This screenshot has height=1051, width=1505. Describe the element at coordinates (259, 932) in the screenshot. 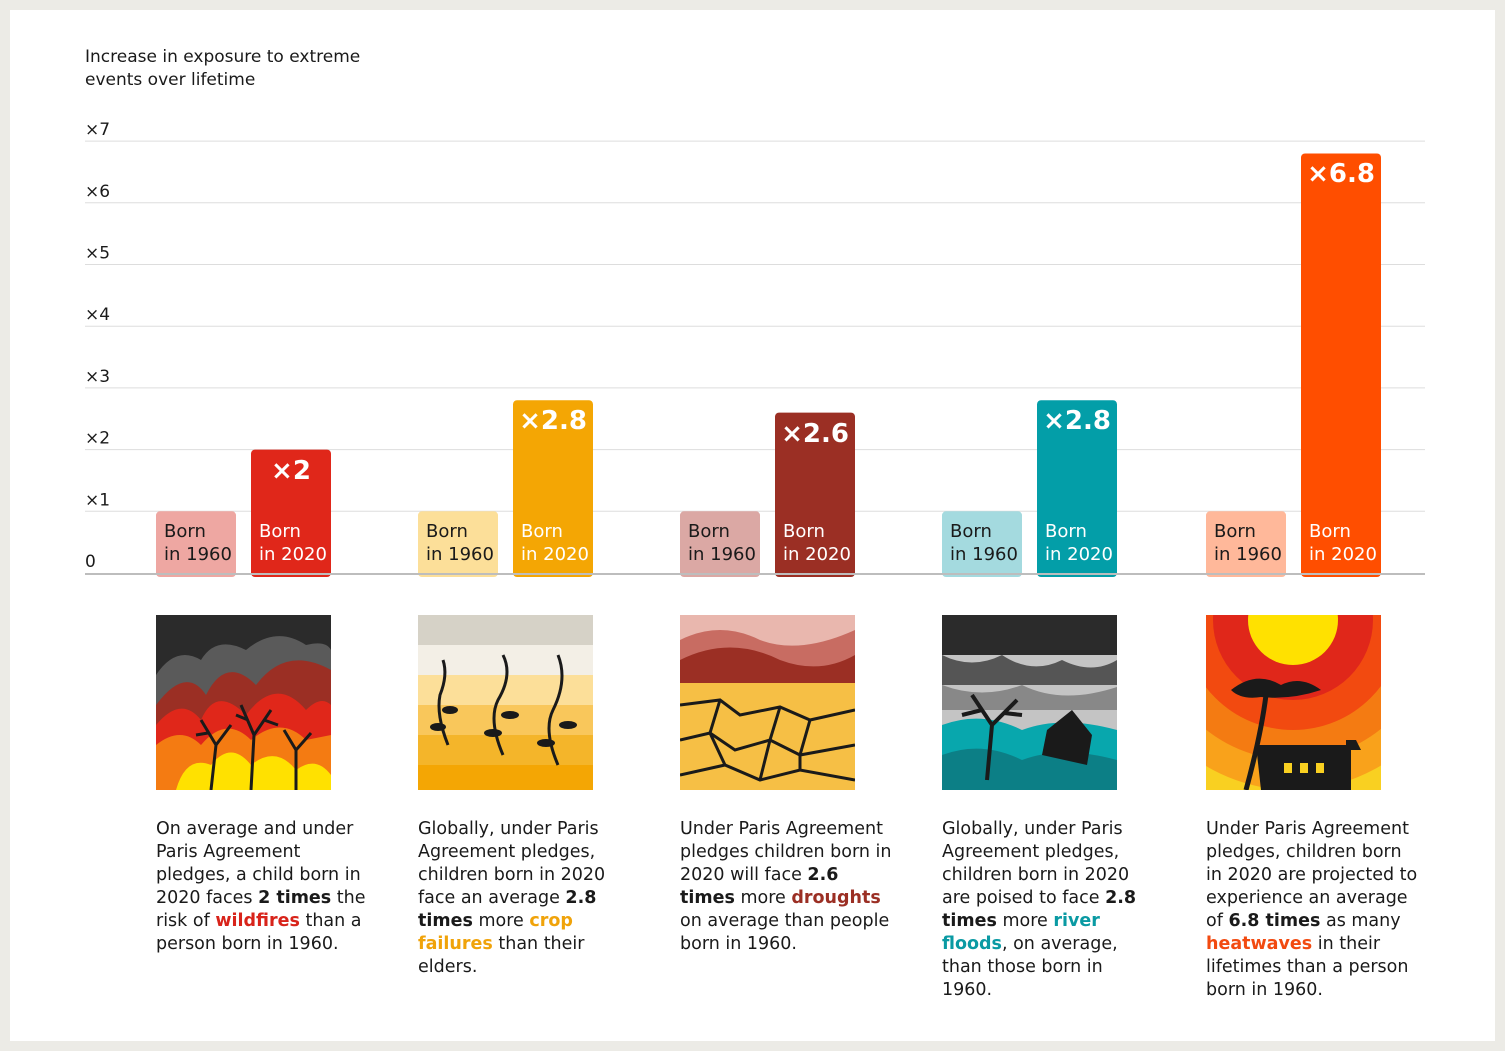

I see `caption-text: than a person born in 1960.` at that location.